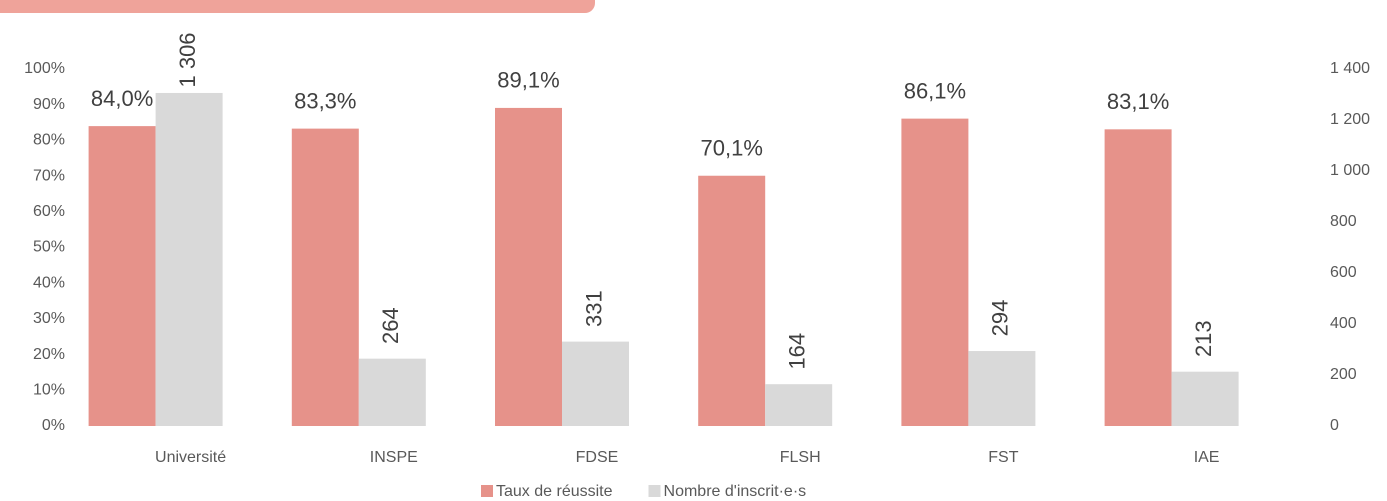  I want to click on x-tick-label: INSPE, so click(394, 457).